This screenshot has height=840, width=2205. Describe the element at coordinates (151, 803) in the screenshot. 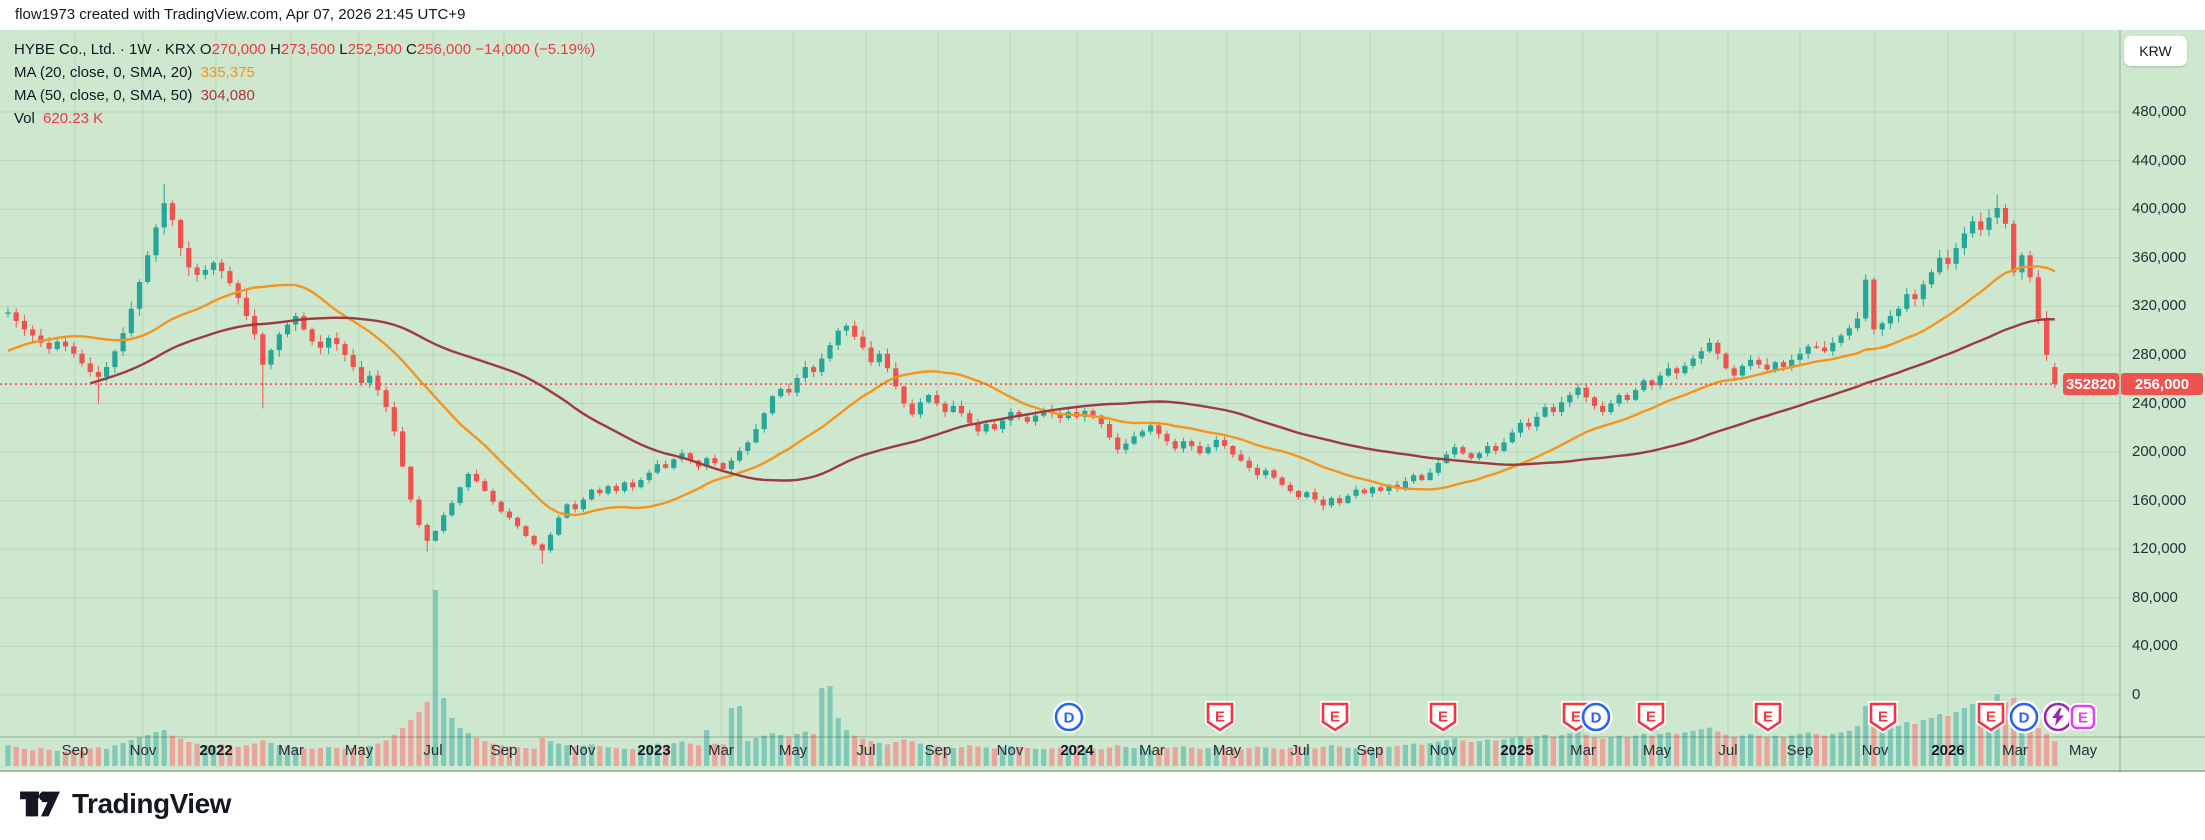

I see `tradingview-logo-text: TradingView` at that location.